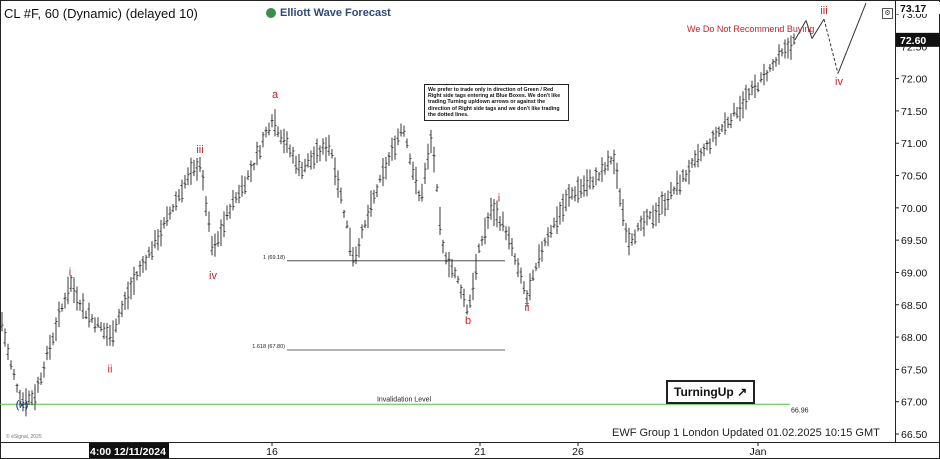 The image size is (940, 459). What do you see at coordinates (914, 241) in the screenshot?
I see `price-tick-label: 69.50` at bounding box center [914, 241].